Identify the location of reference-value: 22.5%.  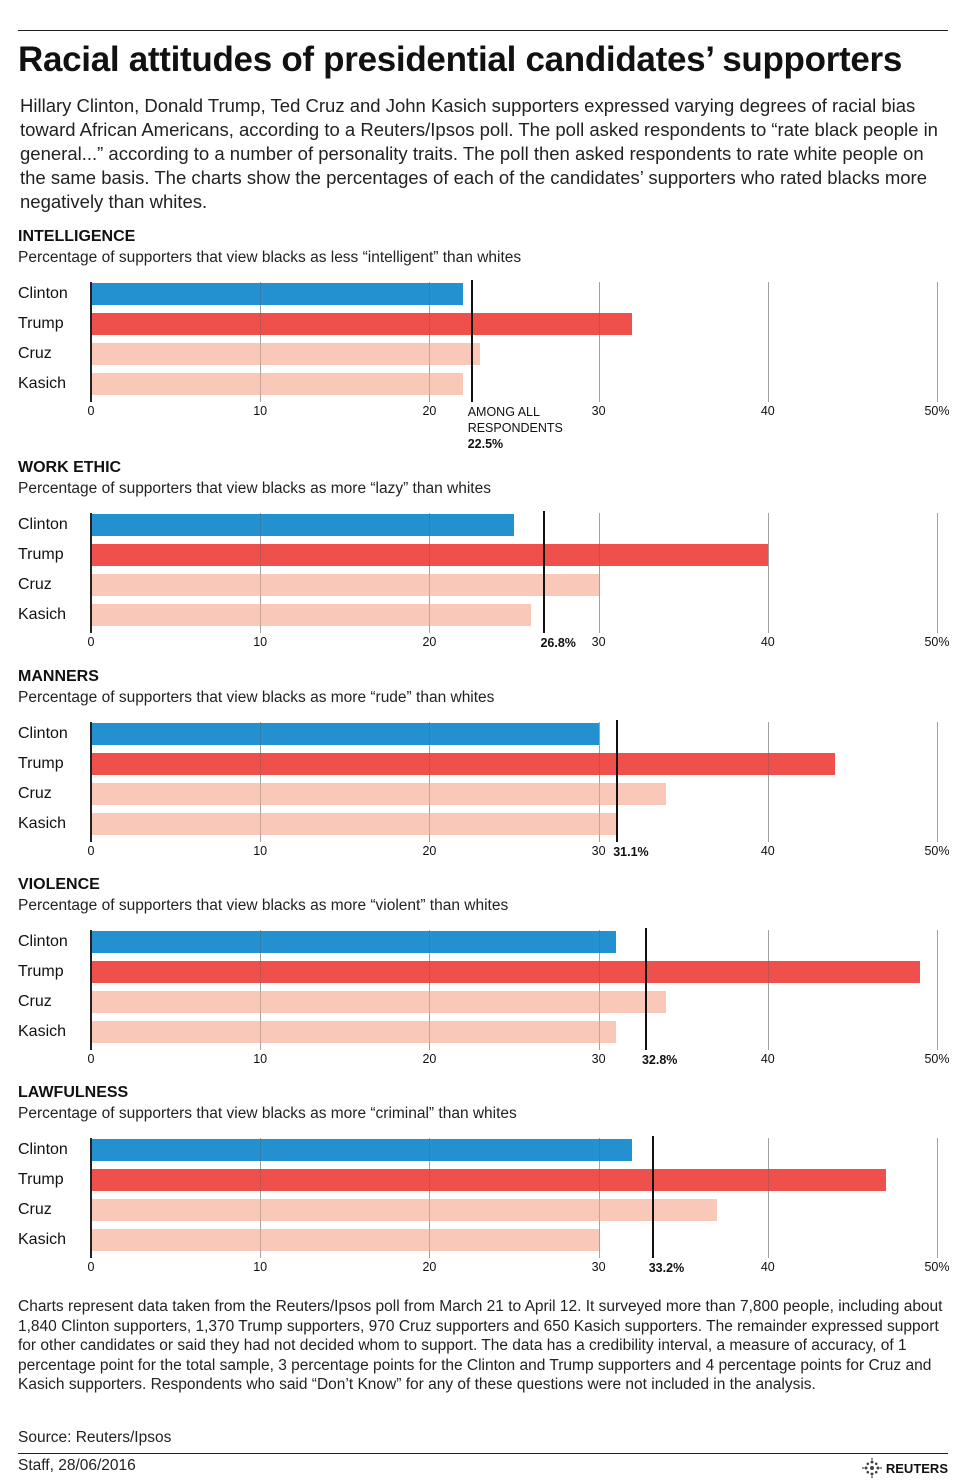
(485, 444).